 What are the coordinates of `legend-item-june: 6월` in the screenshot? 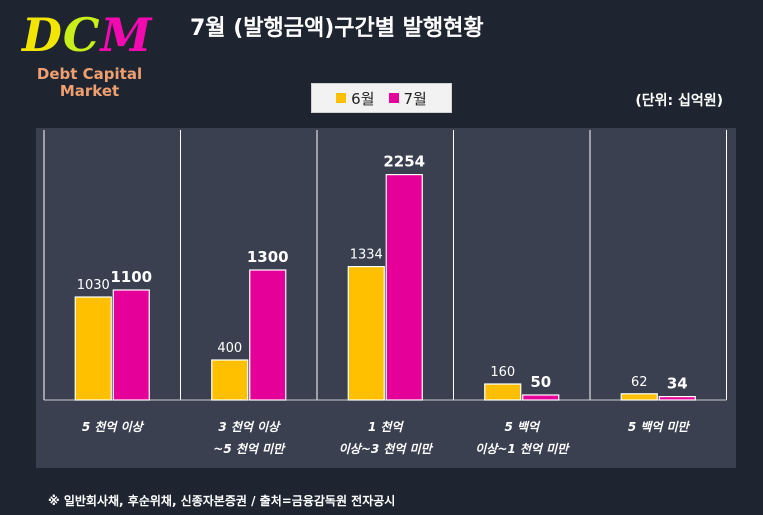 It's located at (355, 98).